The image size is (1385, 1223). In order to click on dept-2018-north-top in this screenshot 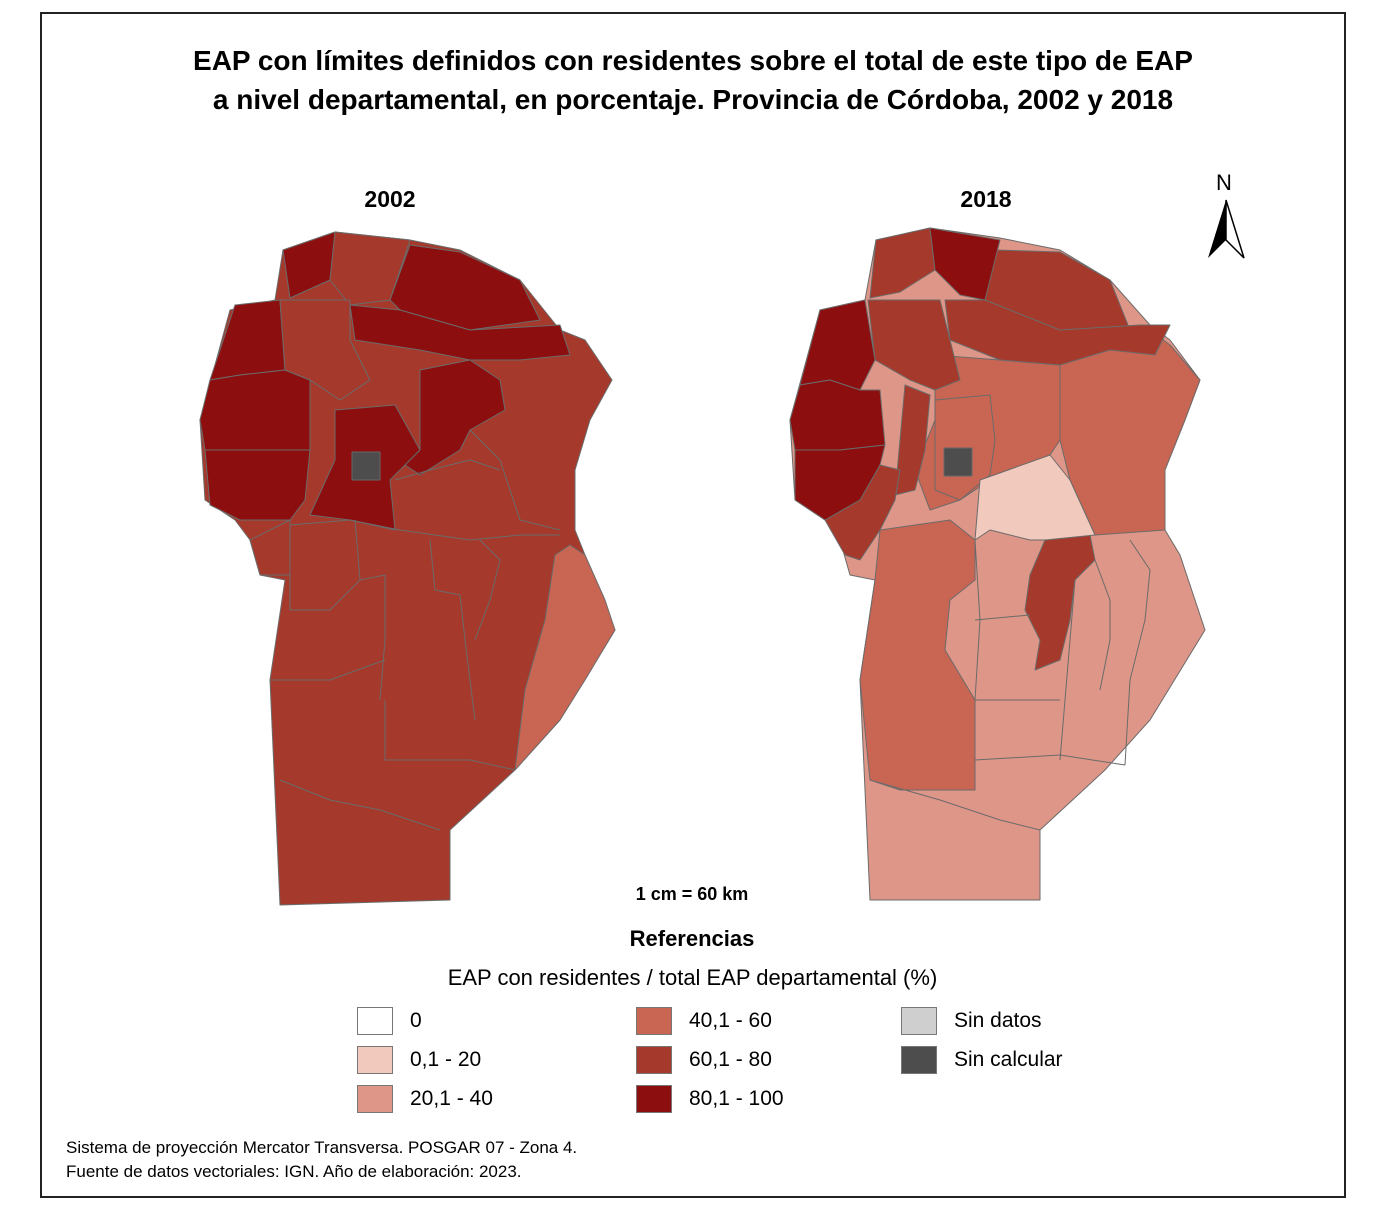, I will do `click(965, 264)`.